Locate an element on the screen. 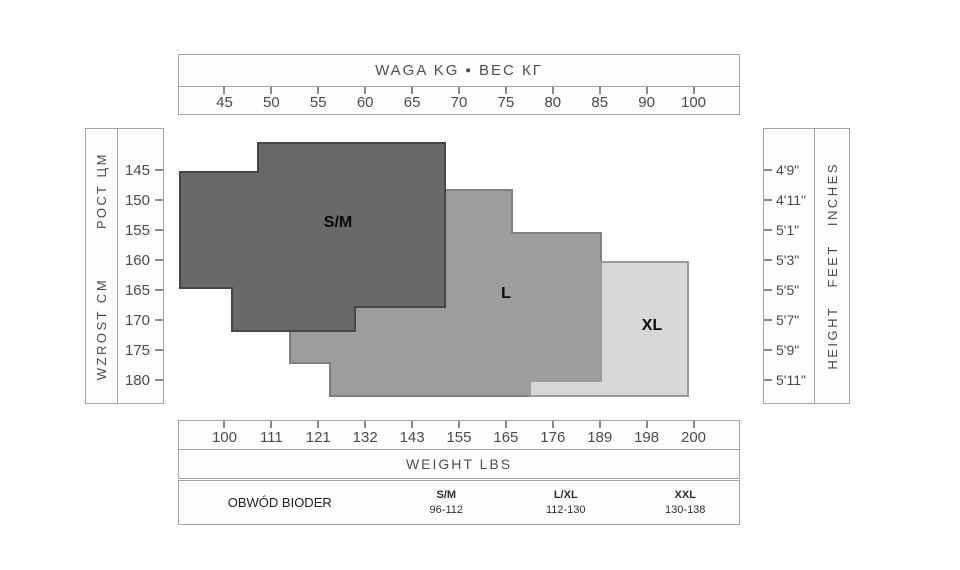 The image size is (960, 570). right-axis-tick: 5'11" is located at coordinates (789, 380).